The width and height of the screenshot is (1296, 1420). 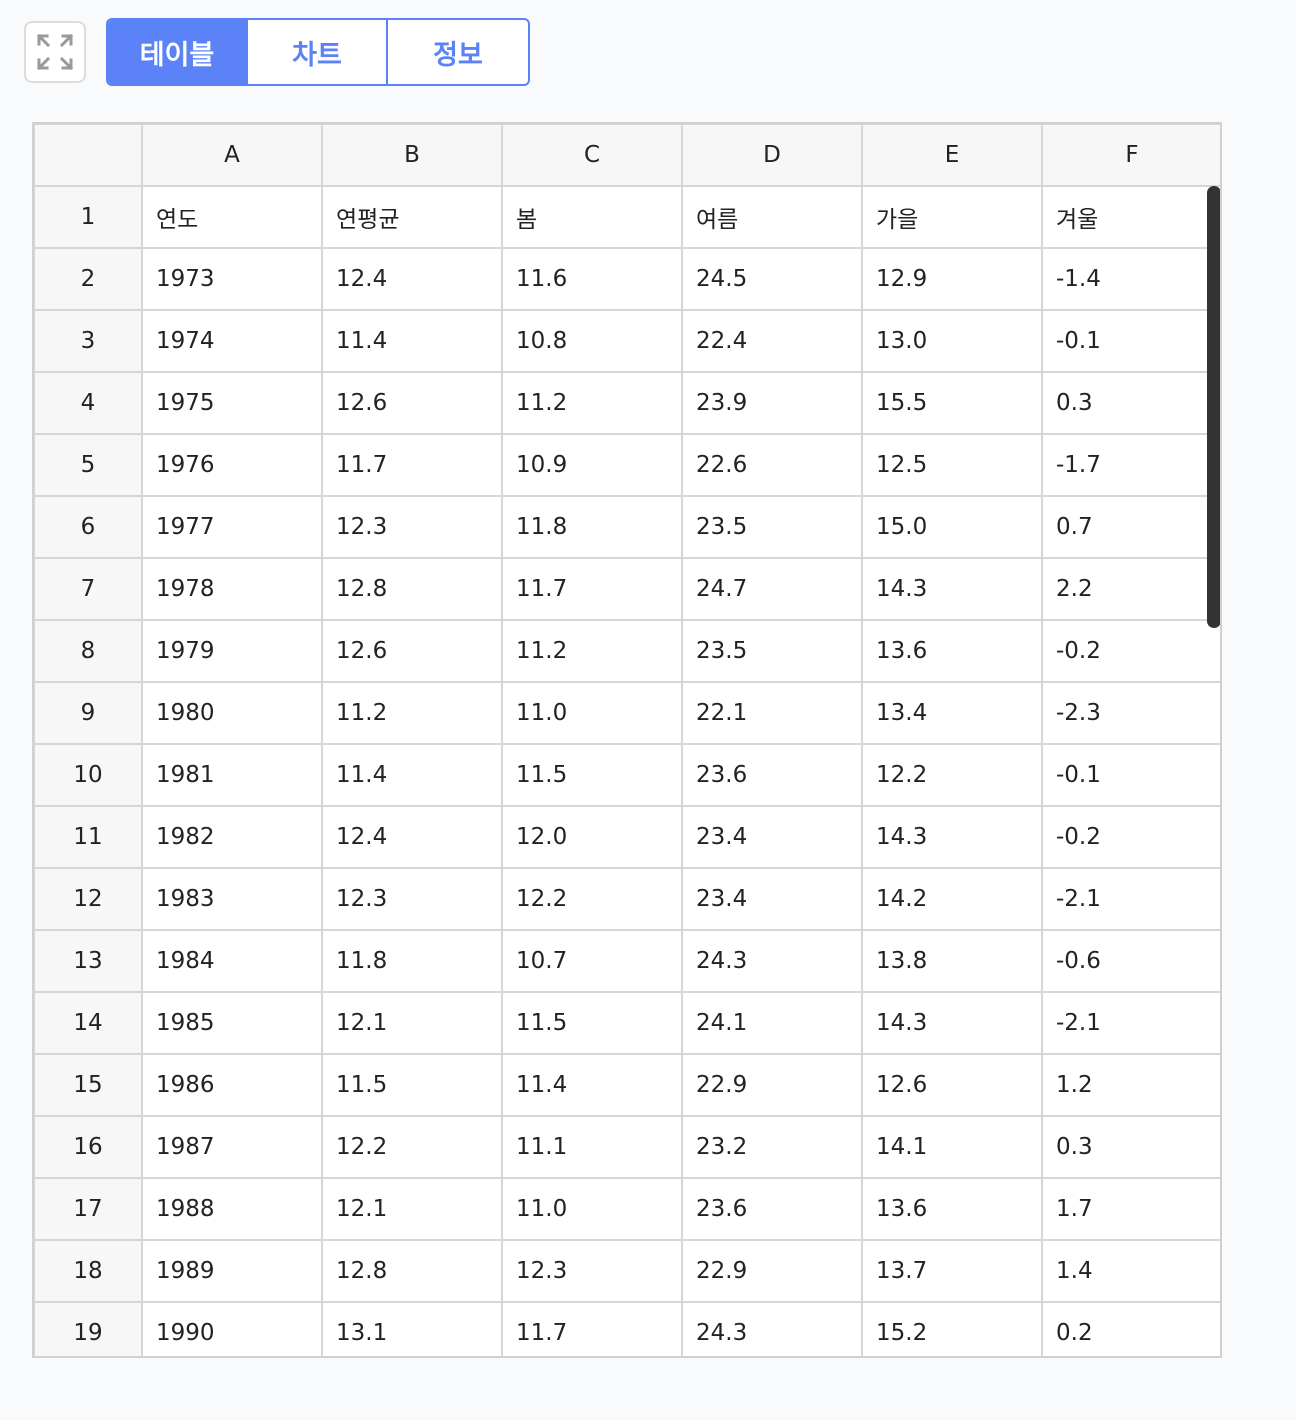 I want to click on row-header: 6, so click(x=88, y=527).